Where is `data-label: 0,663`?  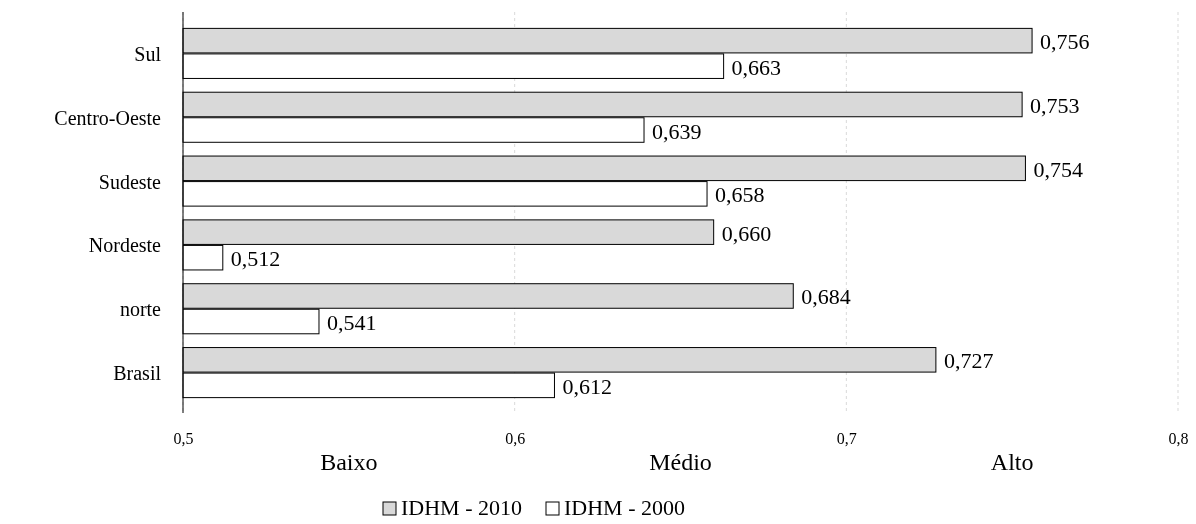
data-label: 0,663 is located at coordinates (756, 67).